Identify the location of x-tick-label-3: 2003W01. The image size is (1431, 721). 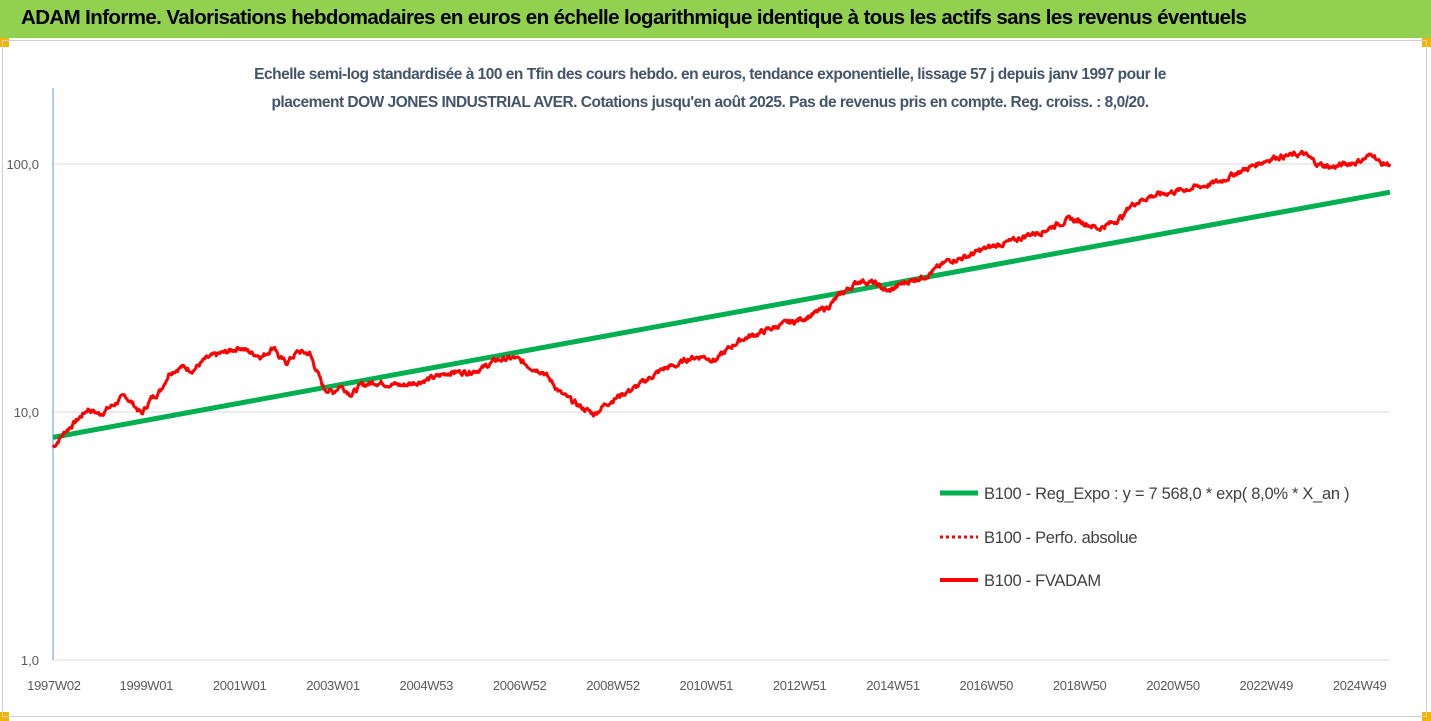
(333, 685).